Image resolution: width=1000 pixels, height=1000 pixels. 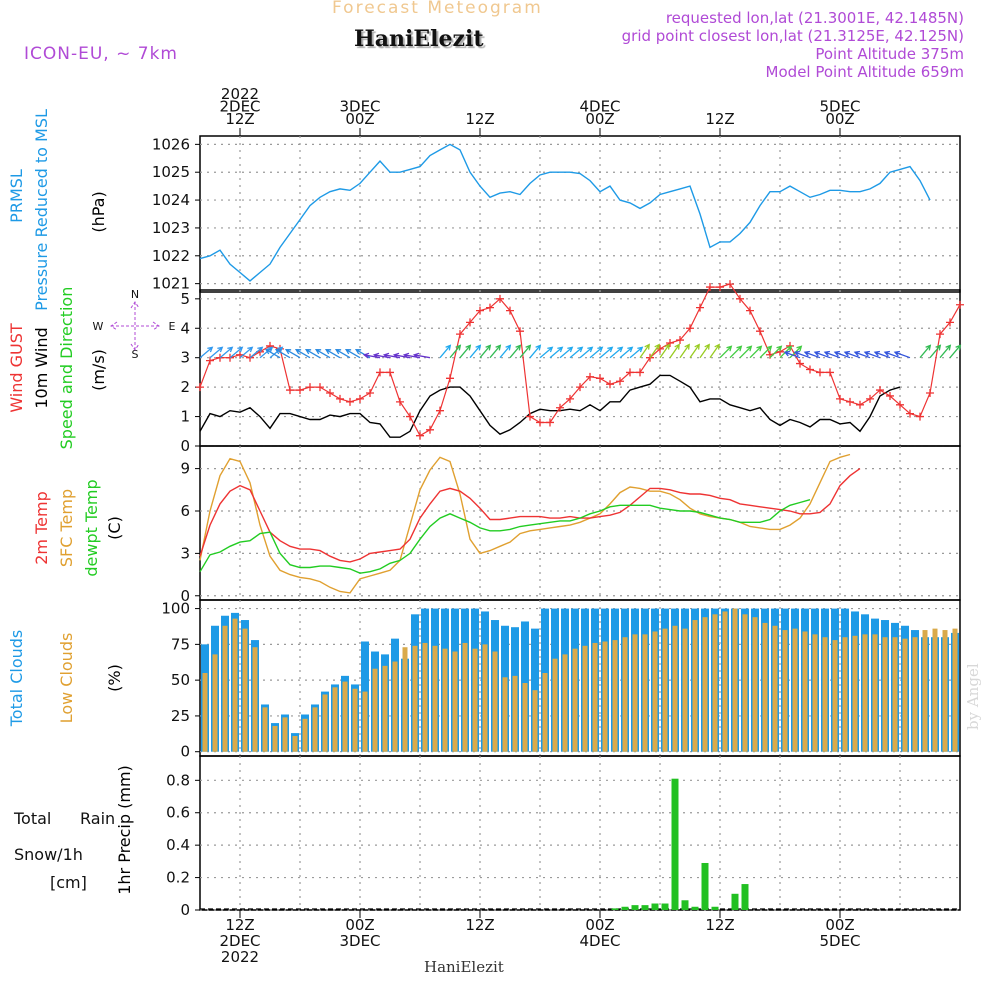 I want to click on y-tick-label: 50, so click(x=180, y=680).